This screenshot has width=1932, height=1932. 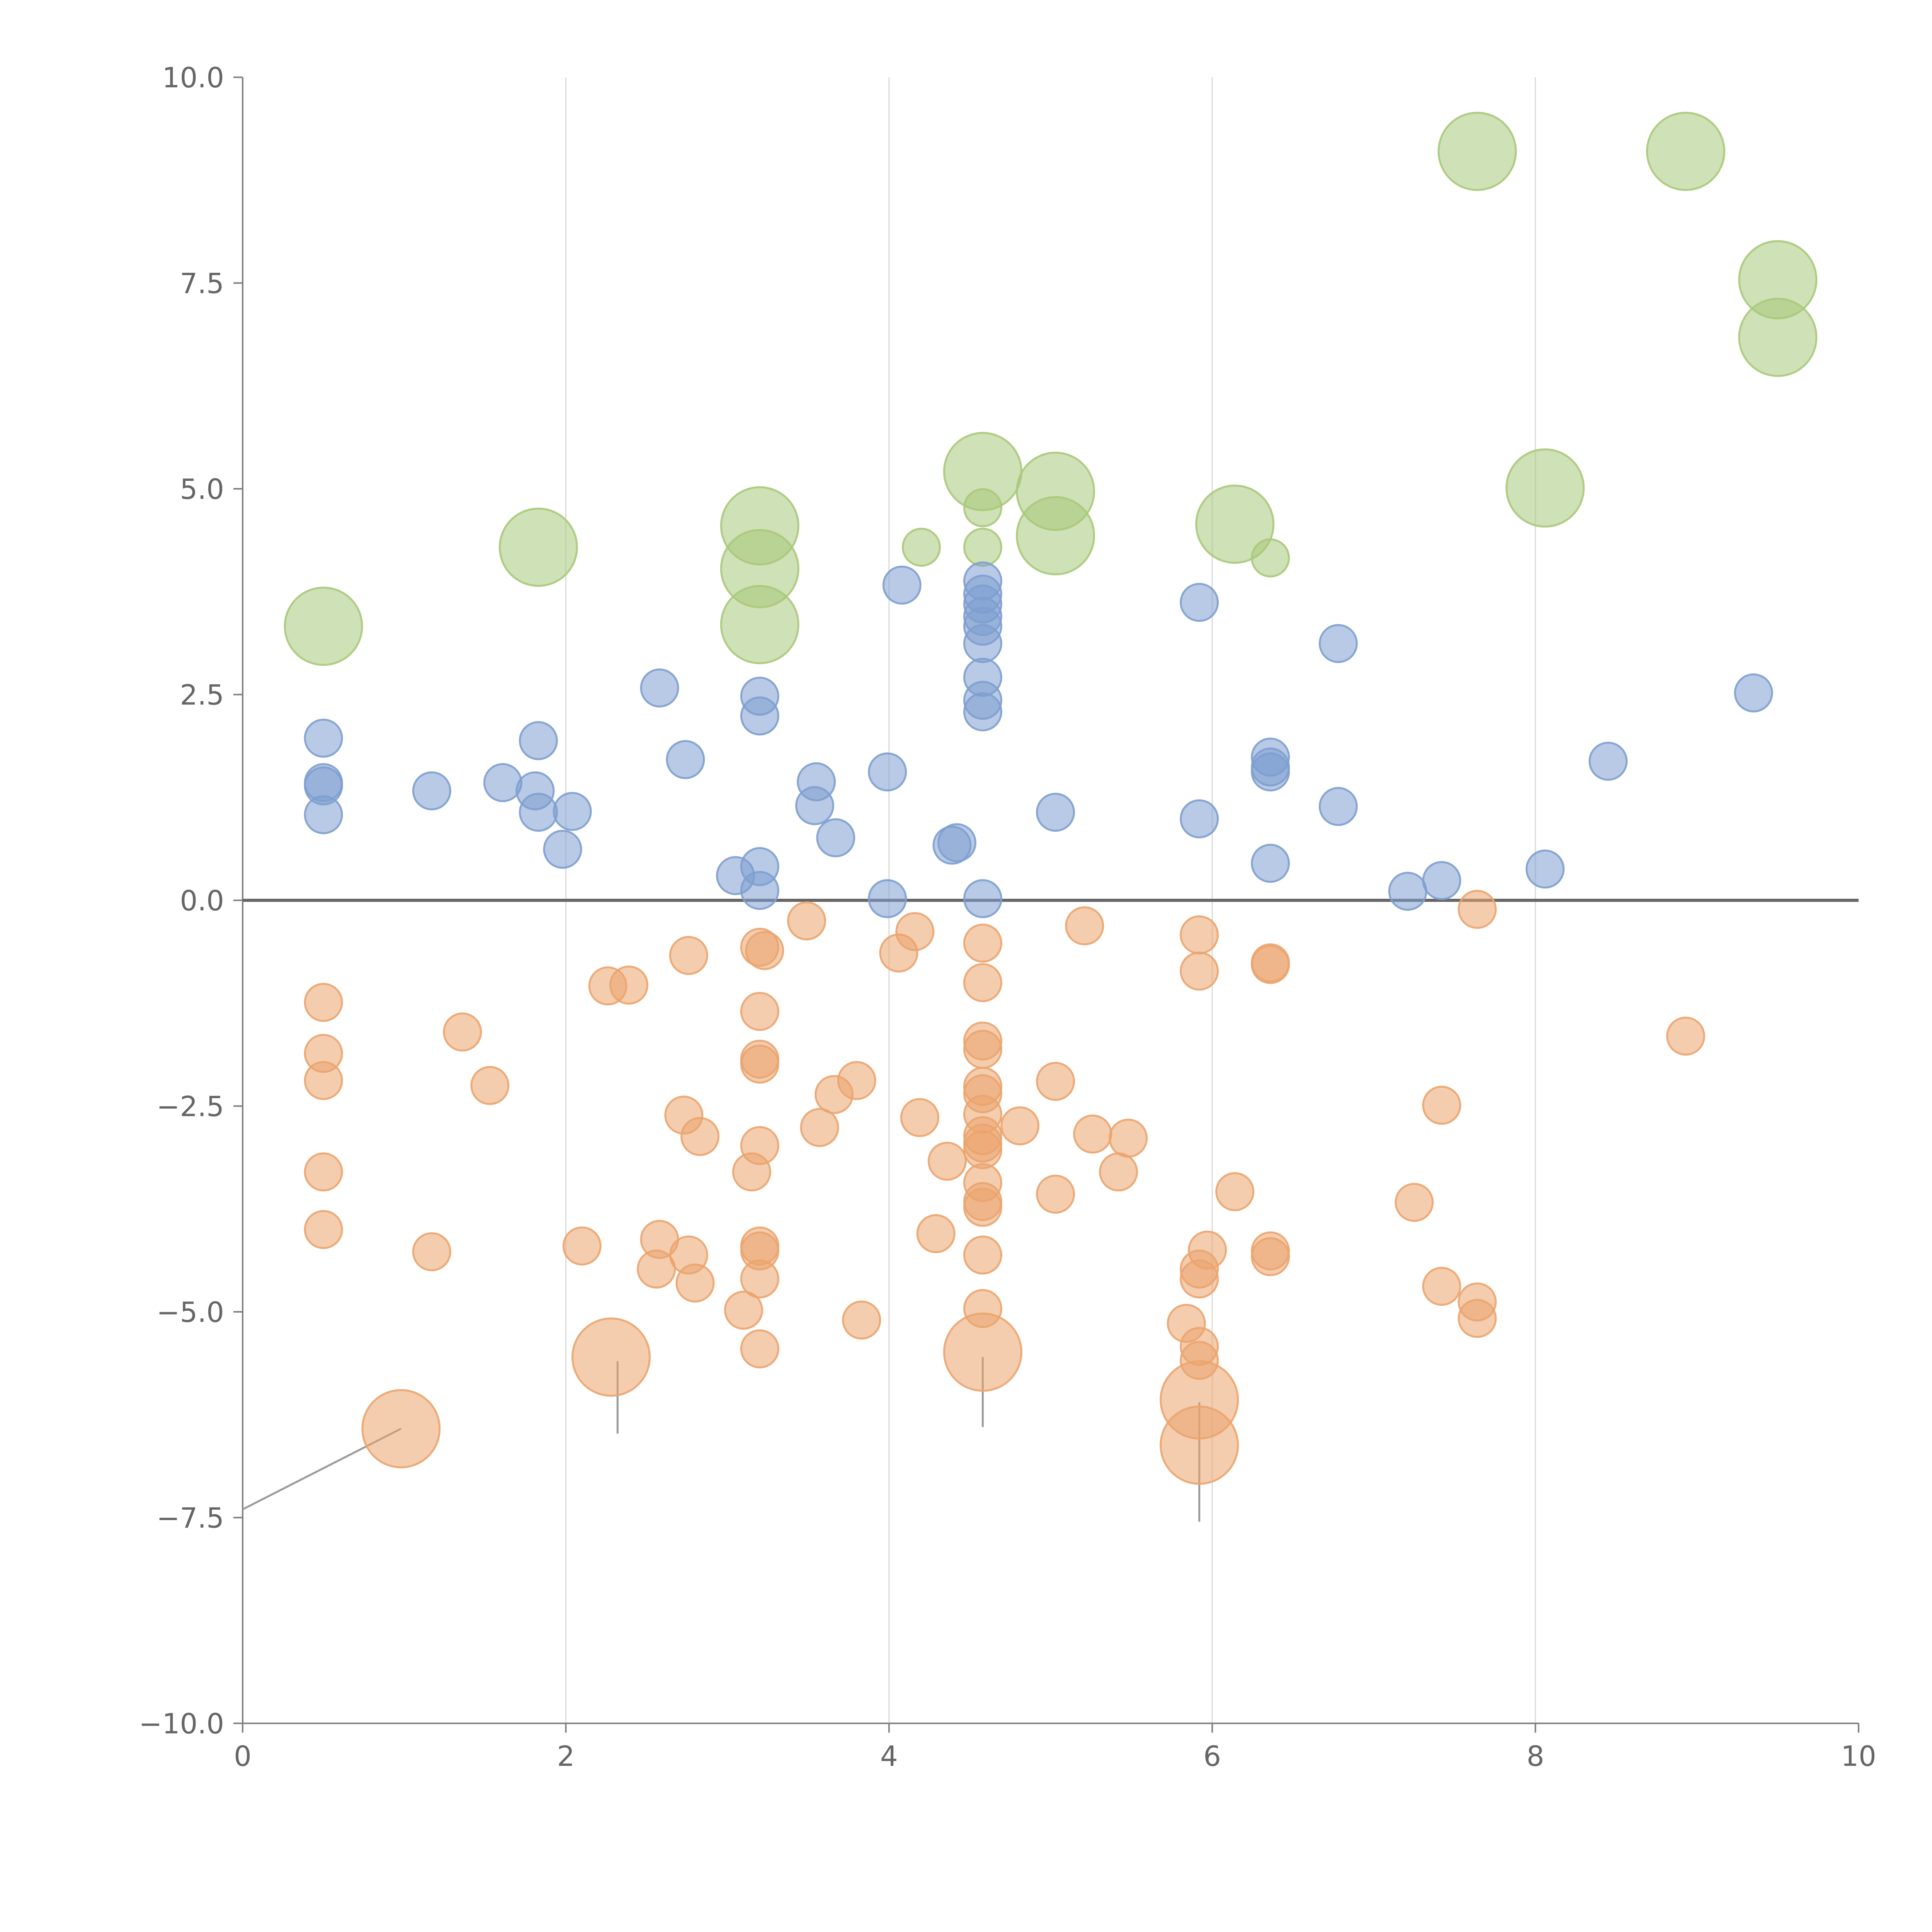 I want to click on x-tick-label: 2, so click(x=566, y=1756).